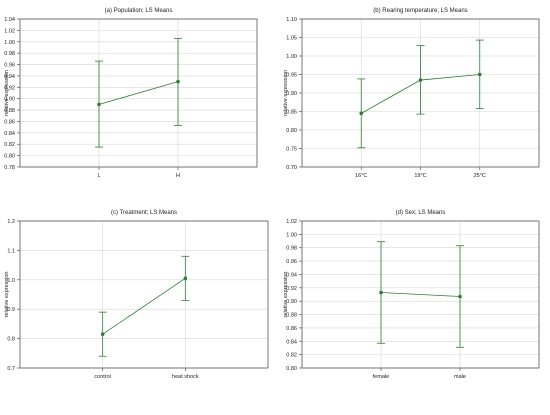  What do you see at coordinates (291, 168) in the screenshot?
I see `y-tick-label: 0.70` at bounding box center [291, 168].